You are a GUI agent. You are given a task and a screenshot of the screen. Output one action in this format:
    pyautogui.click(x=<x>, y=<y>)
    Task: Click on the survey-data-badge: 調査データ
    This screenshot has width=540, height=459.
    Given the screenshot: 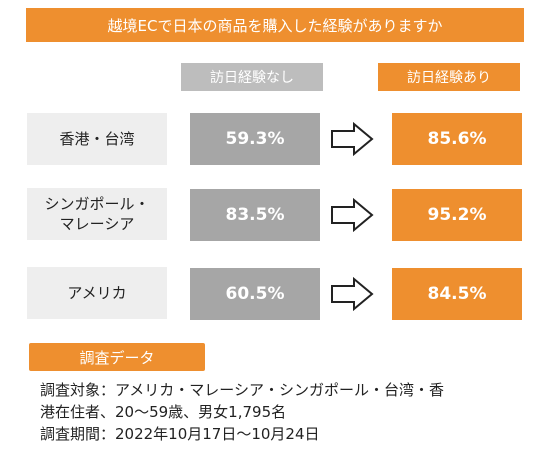 What is the action you would take?
    pyautogui.click(x=117, y=357)
    